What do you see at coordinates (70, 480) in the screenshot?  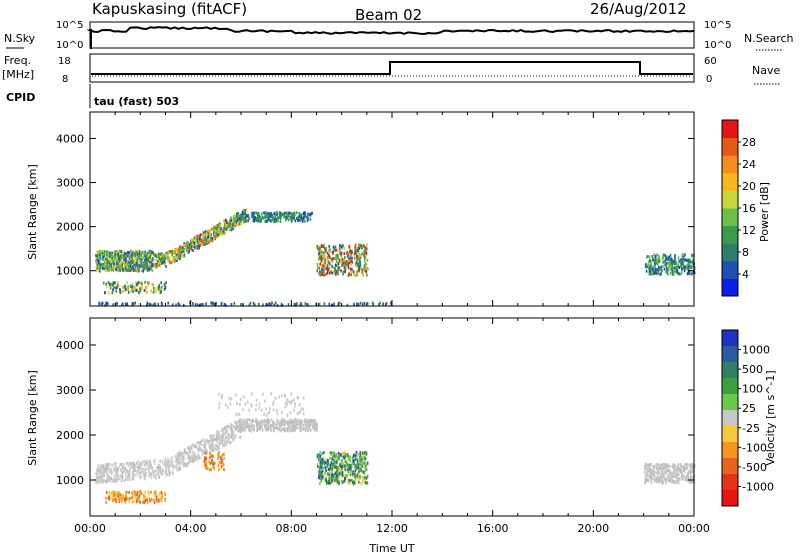 I see `ytick-label: 1000` at bounding box center [70, 480].